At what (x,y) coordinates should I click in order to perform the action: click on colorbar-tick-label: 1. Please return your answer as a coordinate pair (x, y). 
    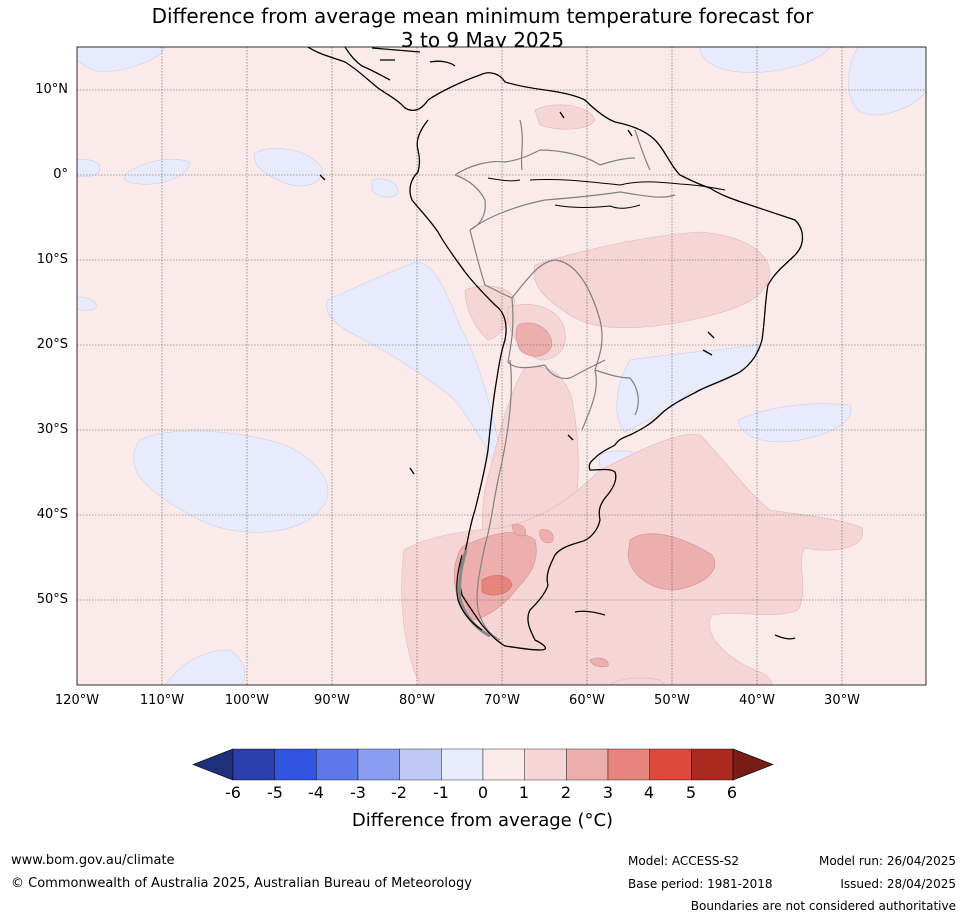
    Looking at the image, I should click on (524, 792).